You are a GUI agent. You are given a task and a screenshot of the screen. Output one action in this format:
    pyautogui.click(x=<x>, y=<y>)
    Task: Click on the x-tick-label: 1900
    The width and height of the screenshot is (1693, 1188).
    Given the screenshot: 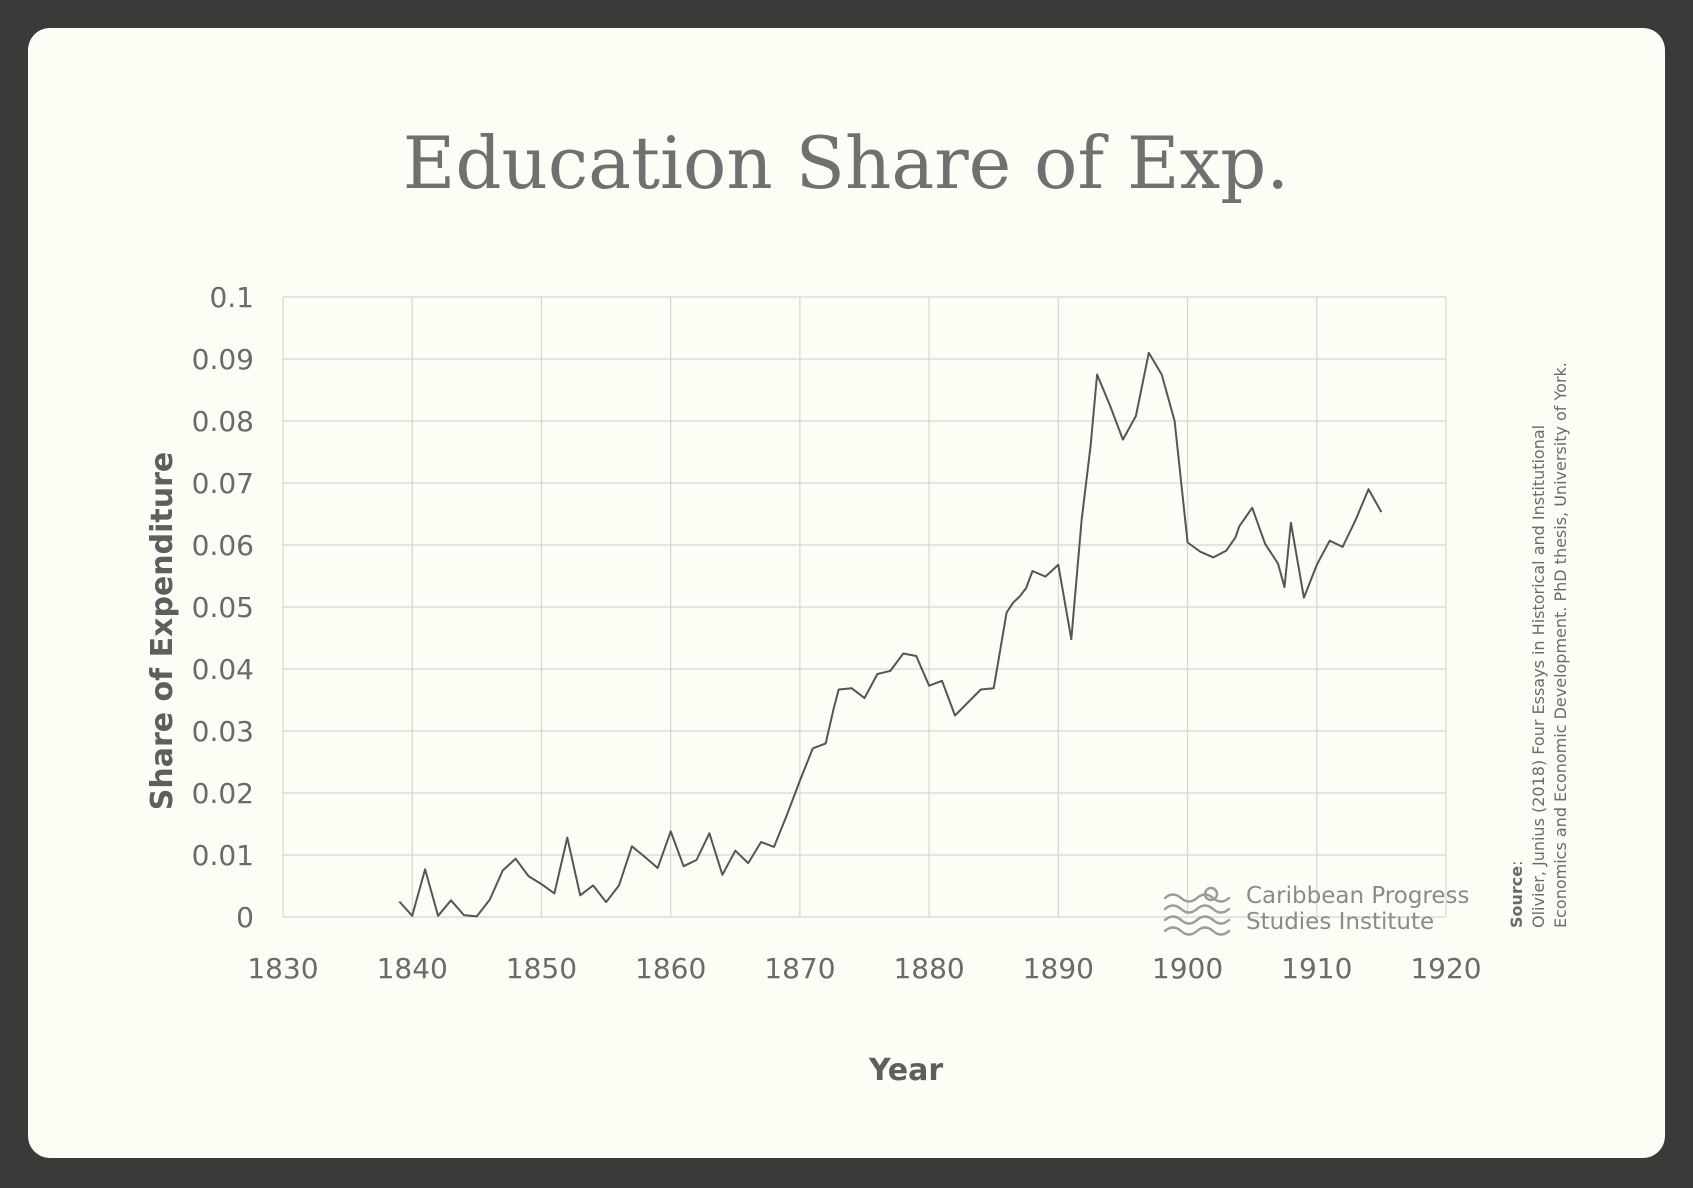 What is the action you would take?
    pyautogui.click(x=1187, y=968)
    